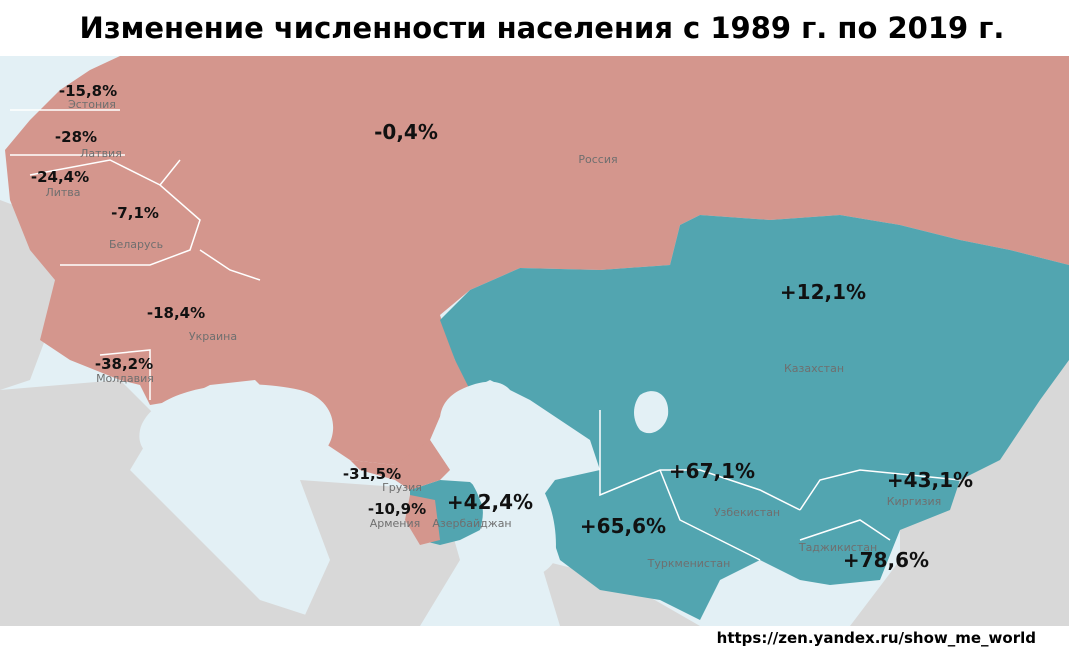 The height and width of the screenshot is (654, 1069). I want to click on change-label: +78,6%, so click(886, 560).